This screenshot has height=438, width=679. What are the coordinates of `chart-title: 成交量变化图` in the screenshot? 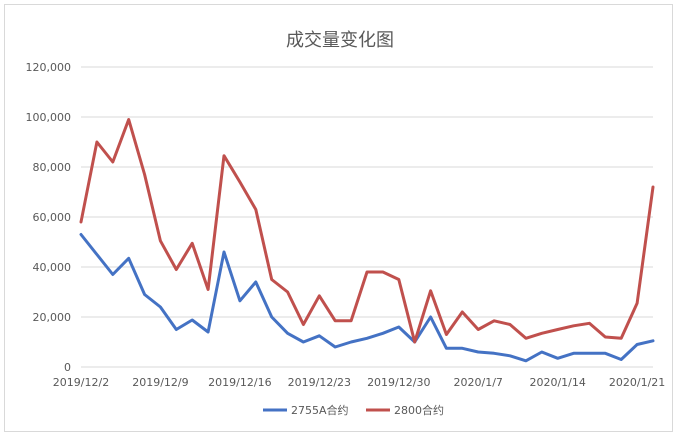 It's located at (340, 40).